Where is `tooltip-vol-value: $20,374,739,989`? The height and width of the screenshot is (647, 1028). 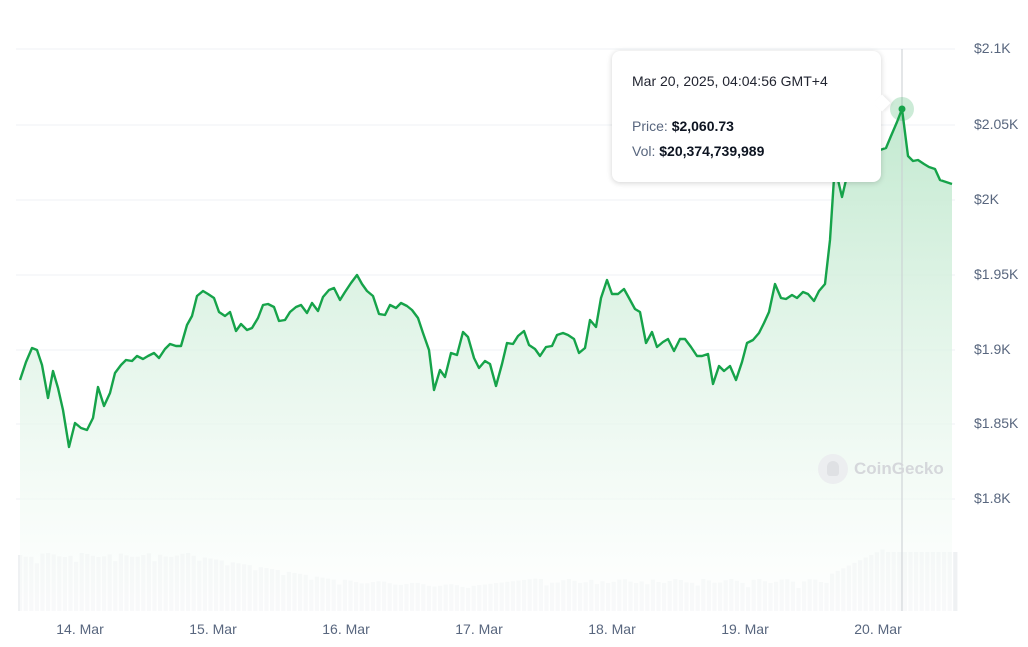
tooltip-vol-value: $20,374,739,989 is located at coordinates (712, 151).